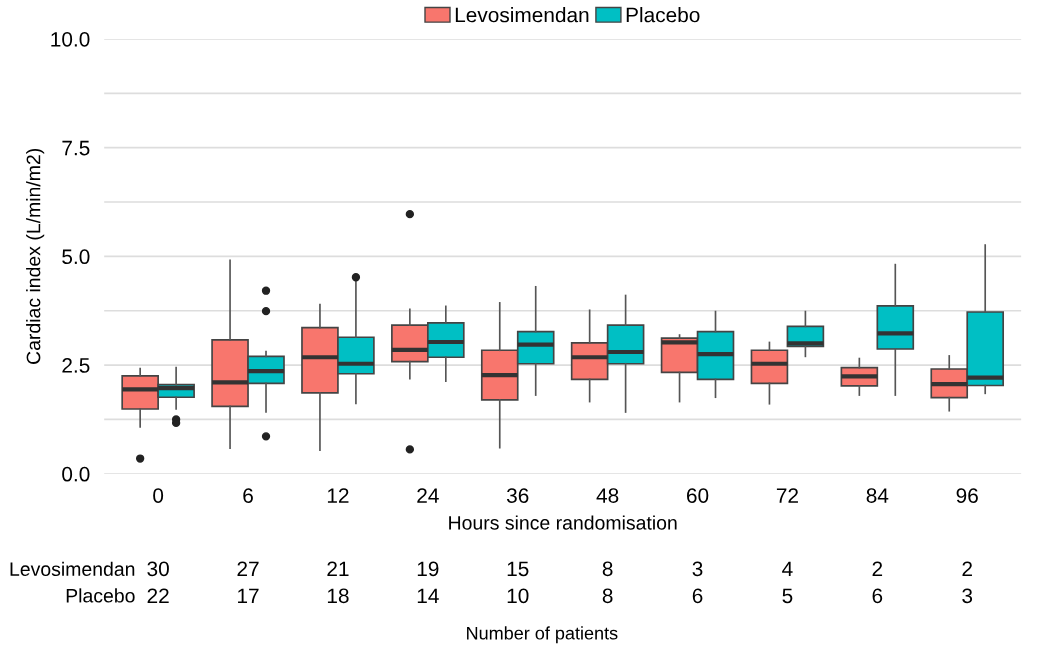  I want to click on x-tick-label: 84, so click(877, 495).